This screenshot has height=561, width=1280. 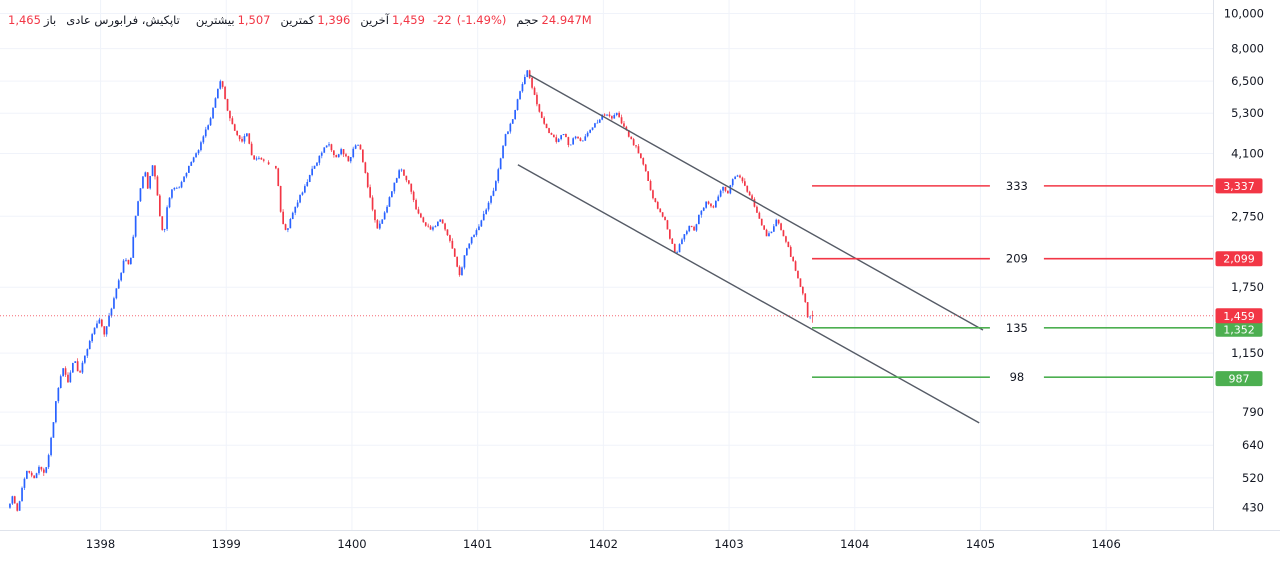 I want to click on y-axis-tick: 640, so click(x=1253, y=445).